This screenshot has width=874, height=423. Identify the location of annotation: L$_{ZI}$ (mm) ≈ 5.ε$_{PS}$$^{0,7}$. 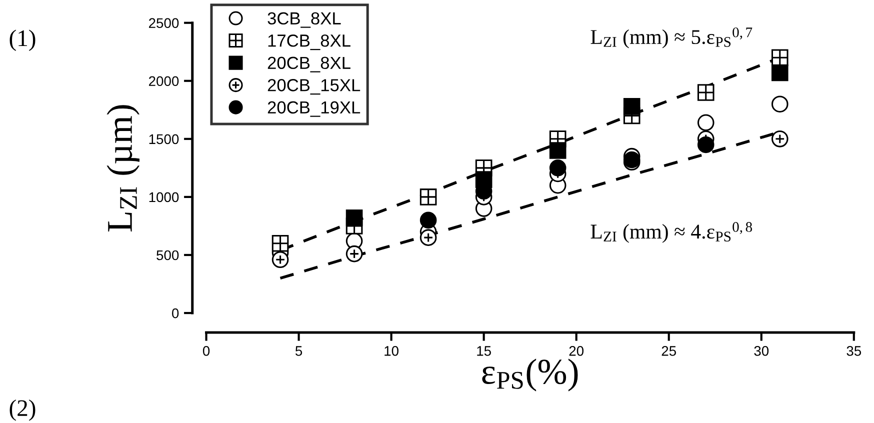
(671, 37).